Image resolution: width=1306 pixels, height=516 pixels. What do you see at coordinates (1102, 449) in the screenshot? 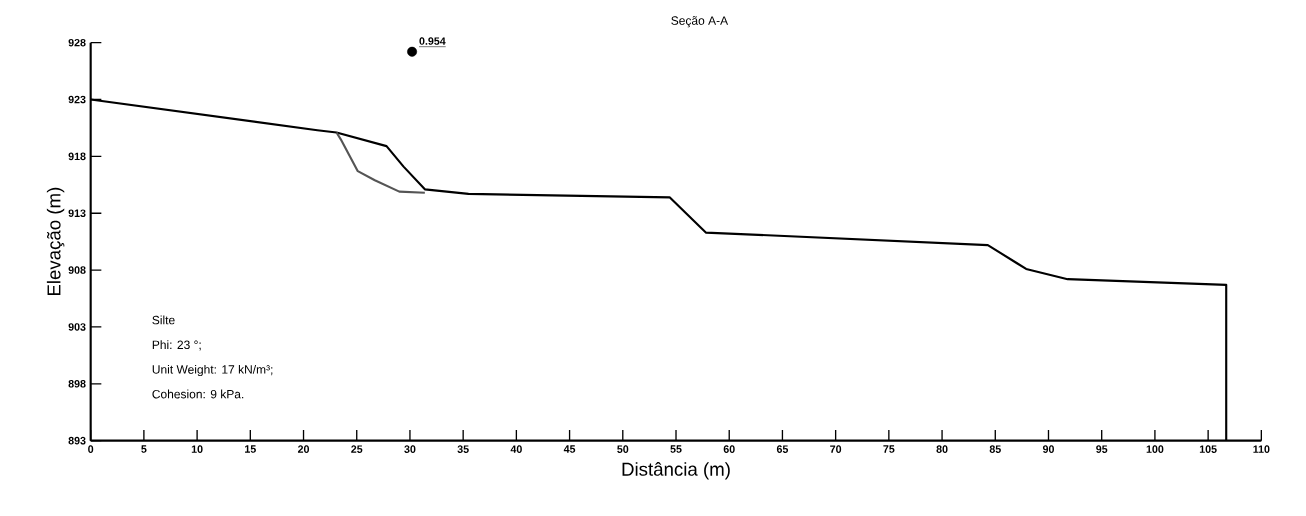
I see `x-tick-label: 95` at bounding box center [1102, 449].